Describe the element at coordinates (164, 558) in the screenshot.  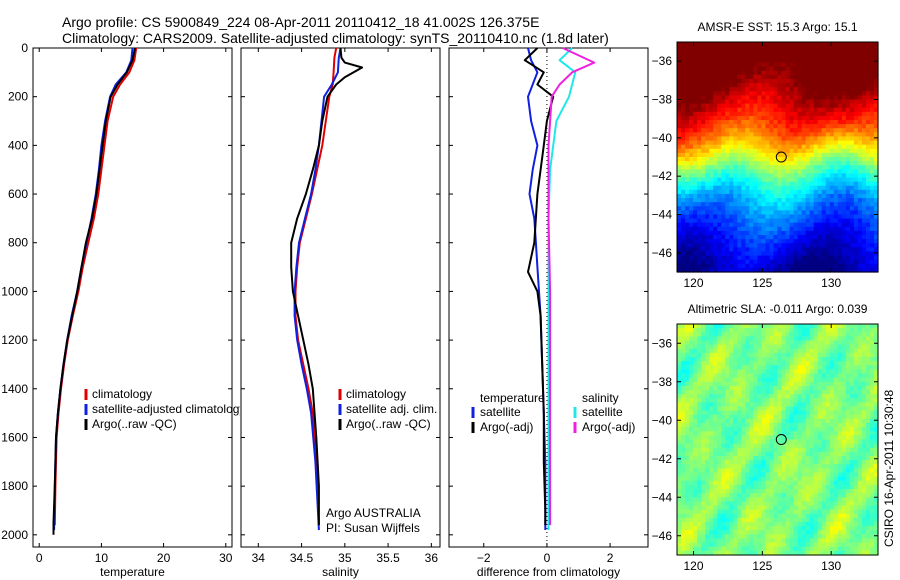
I see `x-tick-label: 20` at that location.